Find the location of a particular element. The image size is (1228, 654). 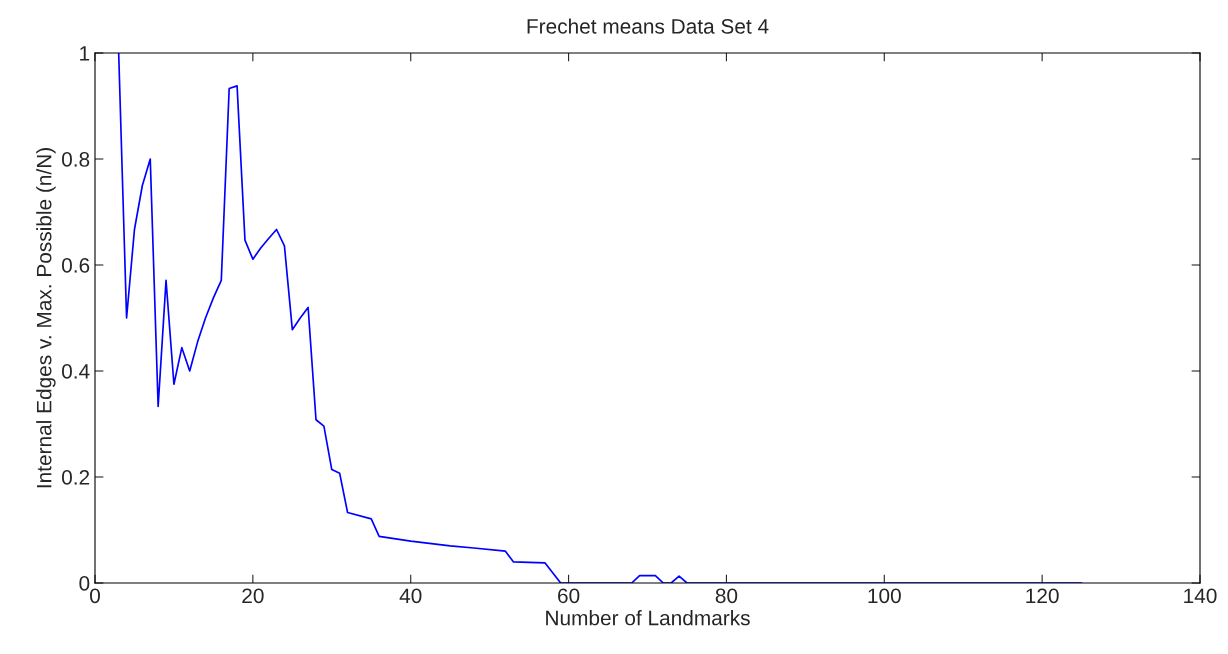

y-tick-label: 0.2 is located at coordinates (75, 477).